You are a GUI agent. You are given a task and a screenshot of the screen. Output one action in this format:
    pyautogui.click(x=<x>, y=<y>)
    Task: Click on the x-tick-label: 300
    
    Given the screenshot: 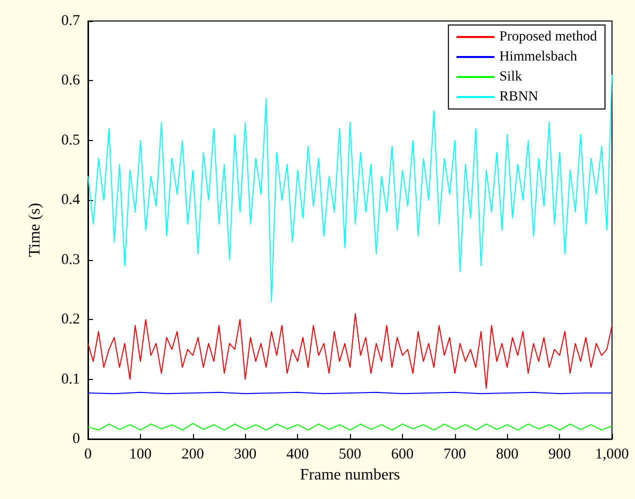 What is the action you would take?
    pyautogui.click(x=245, y=454)
    